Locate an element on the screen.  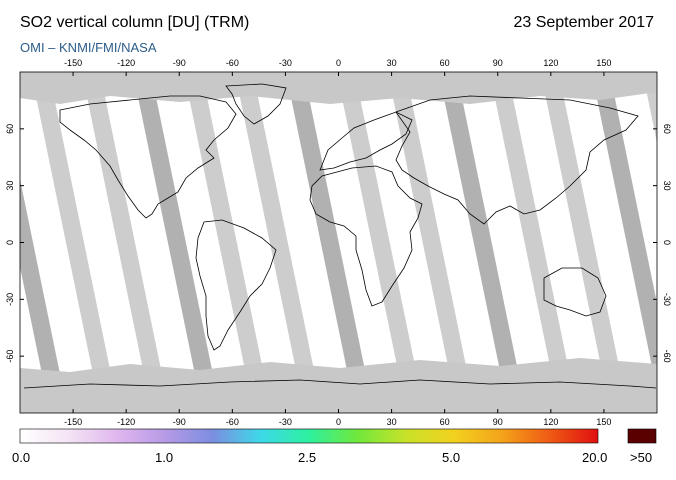
north-america-outline is located at coordinates (148, 157).